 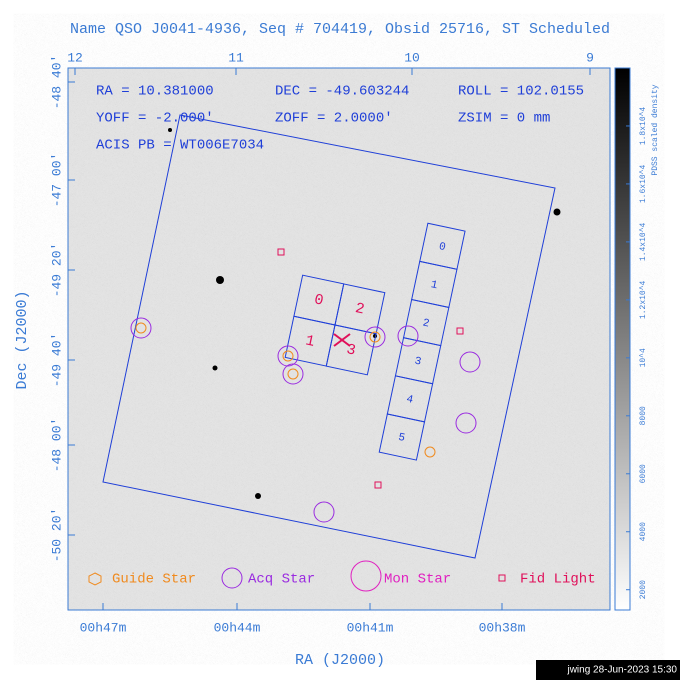 What do you see at coordinates (504, 119) in the screenshot?
I see `info-text: ZSIM = 0 mm` at bounding box center [504, 119].